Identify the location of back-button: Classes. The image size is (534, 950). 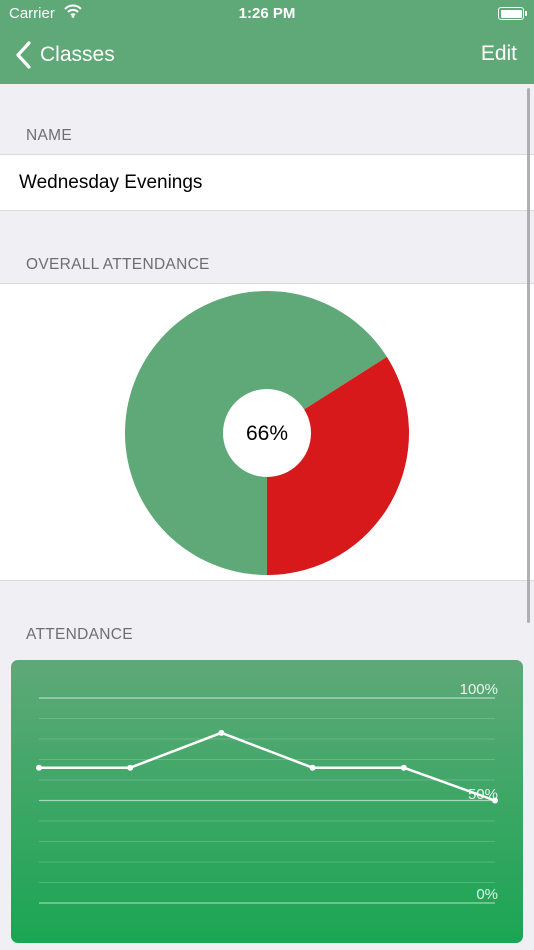
(64, 55).